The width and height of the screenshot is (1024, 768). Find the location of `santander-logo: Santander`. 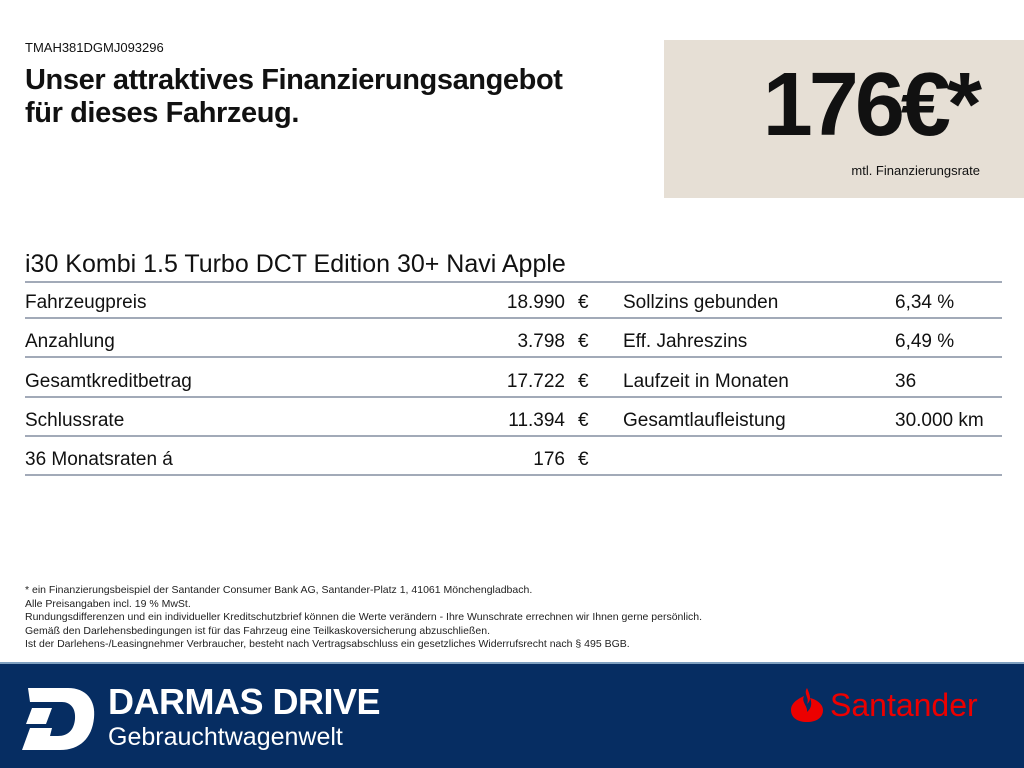

santander-logo: Santander is located at coordinates (883, 705).